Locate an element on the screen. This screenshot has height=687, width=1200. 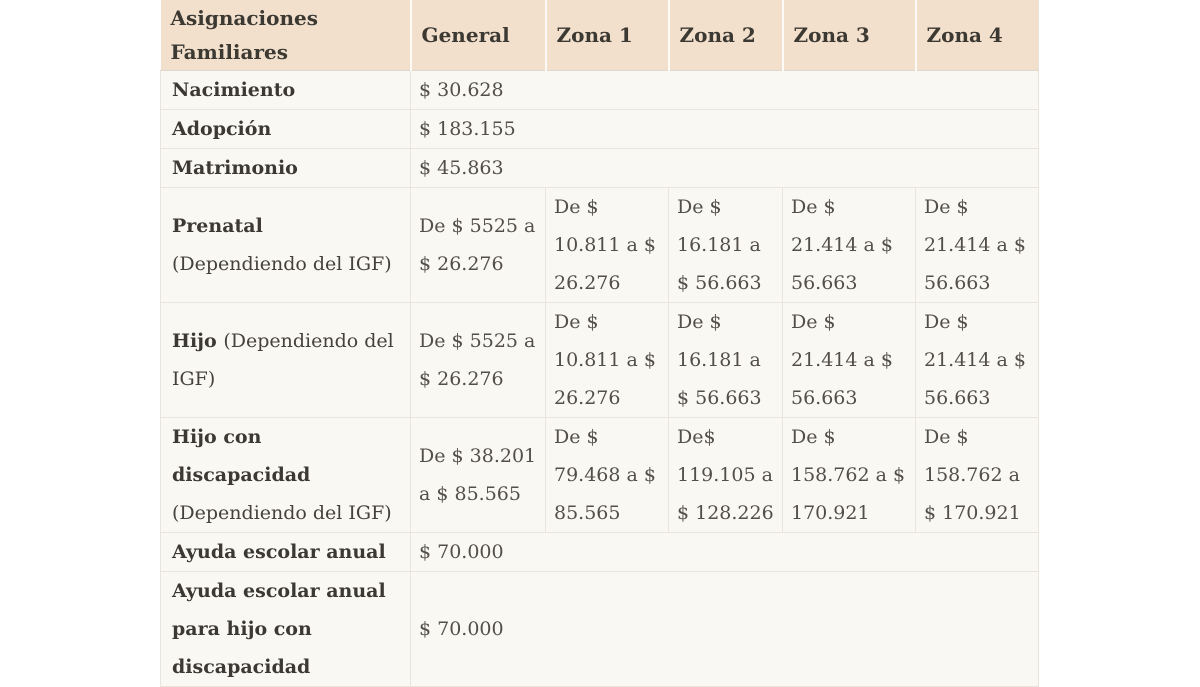
column-header-zona4: Zona 4 is located at coordinates (977, 35).